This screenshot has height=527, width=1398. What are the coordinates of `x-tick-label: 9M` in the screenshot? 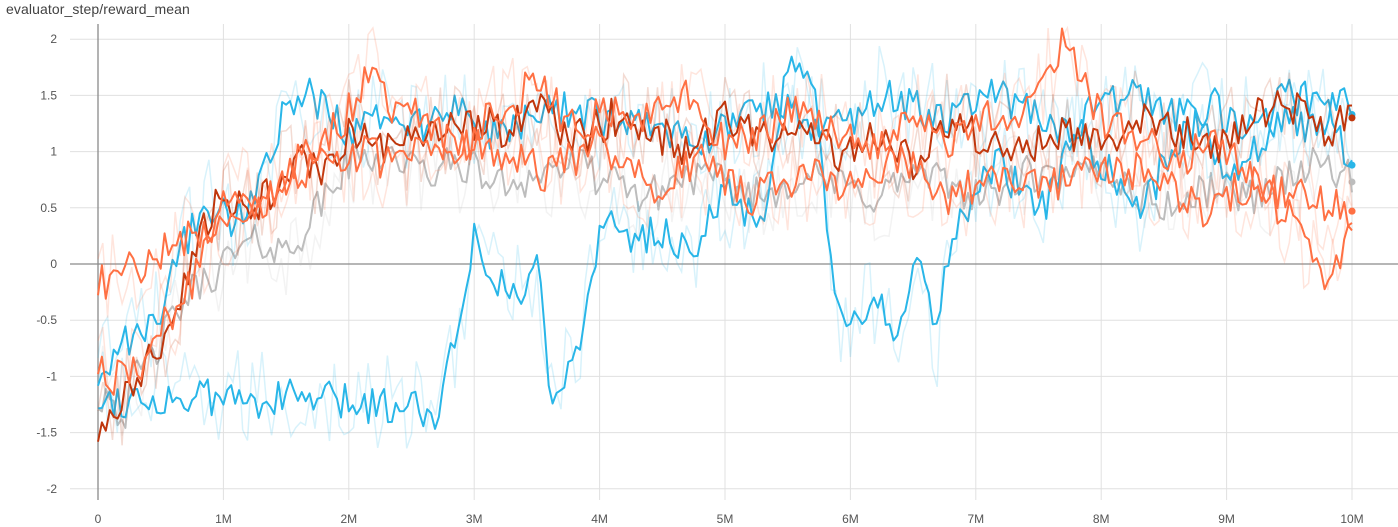 It's located at (1226, 519).